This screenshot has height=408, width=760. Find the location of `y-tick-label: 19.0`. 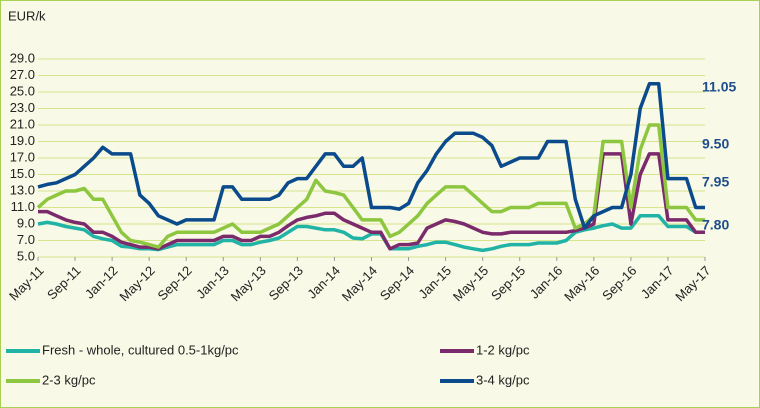

y-tick-label: 19.0 is located at coordinates (22, 140).